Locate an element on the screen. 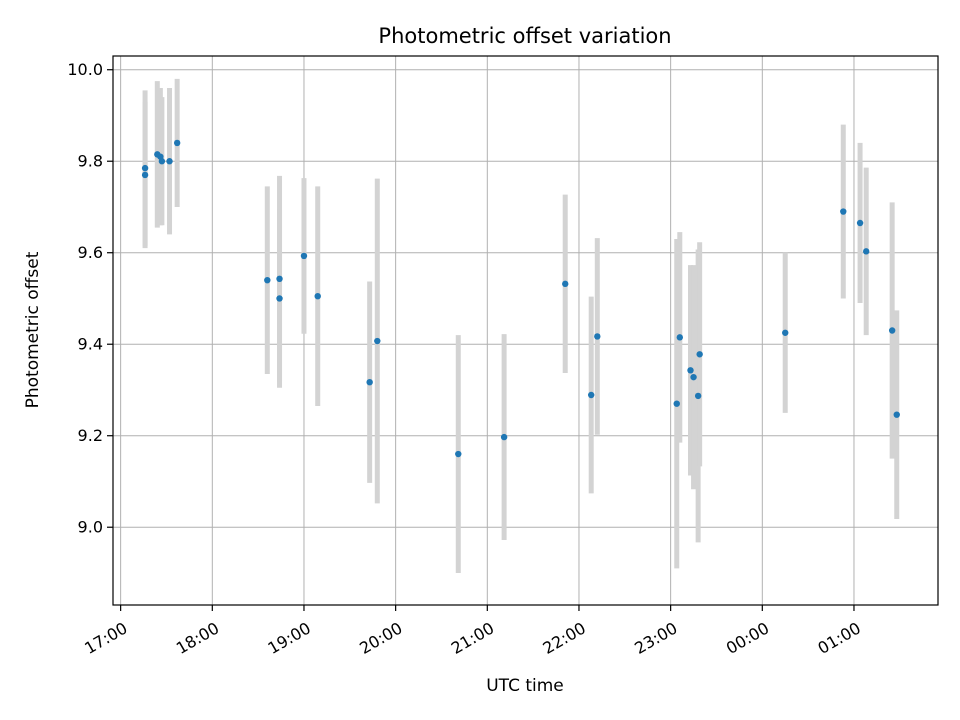 This screenshot has width=960, height=720. y-tick-label: 9.8 is located at coordinates (90, 161).